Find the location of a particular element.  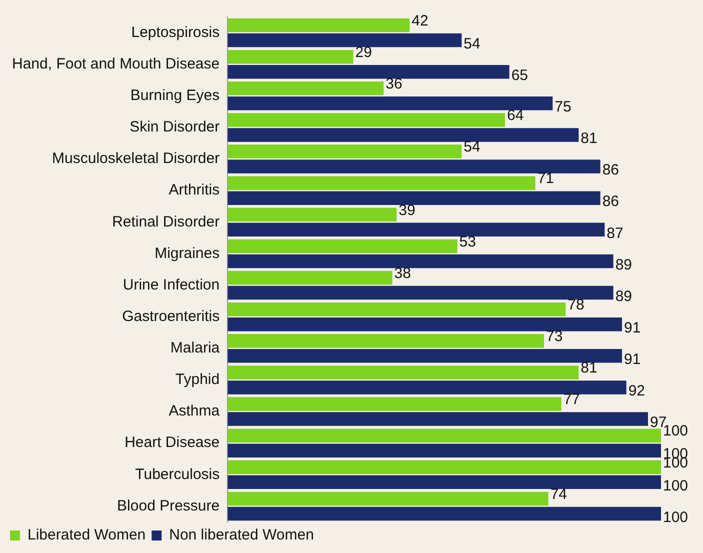

y-tick-label: Typhid is located at coordinates (197, 379).